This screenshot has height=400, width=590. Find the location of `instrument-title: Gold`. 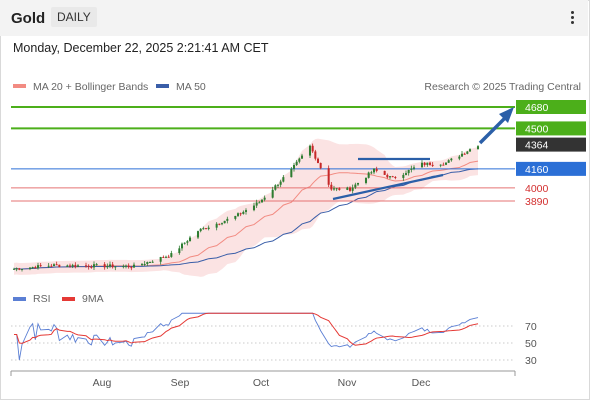

instrument-title: Gold is located at coordinates (28, 18).